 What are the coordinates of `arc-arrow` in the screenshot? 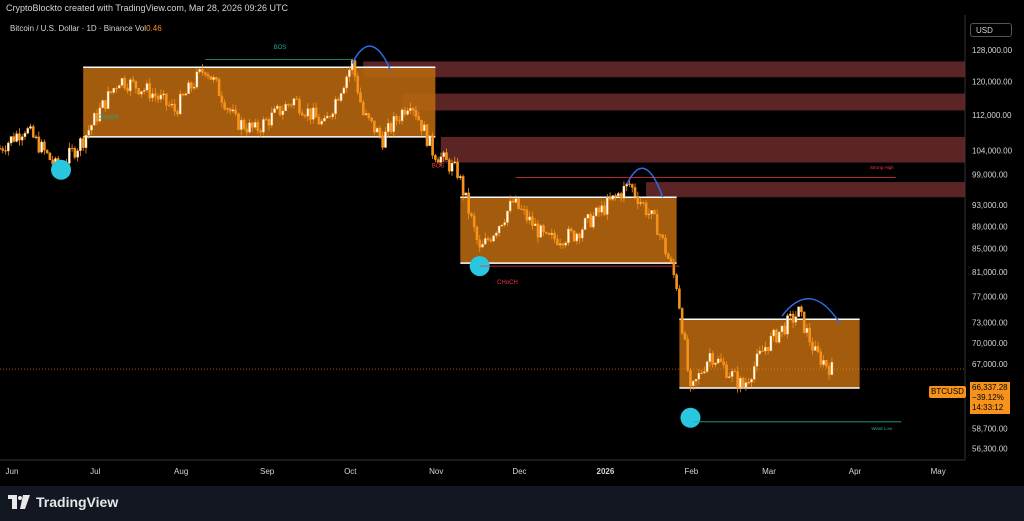 It's located at (811, 311).